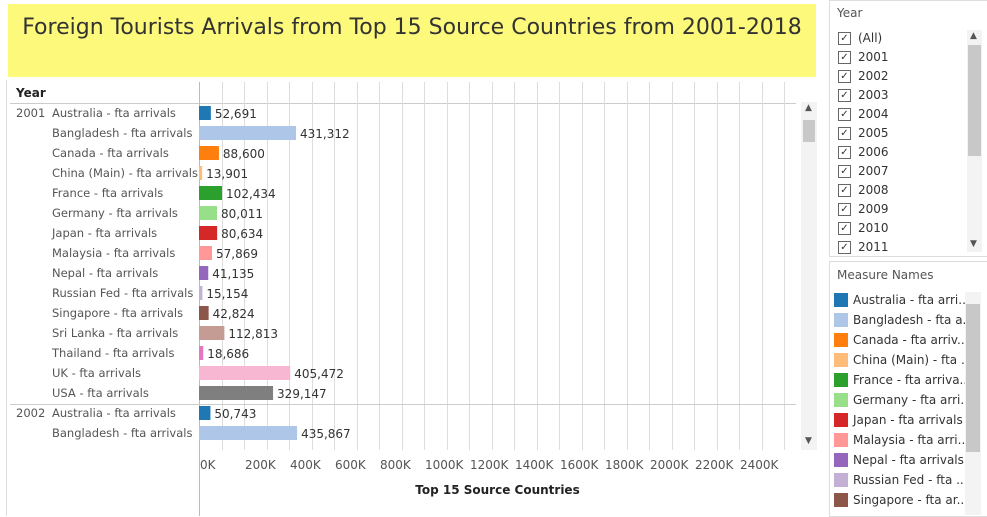  I want to click on category-label: China (Main) - fta arrivals, so click(125, 173).